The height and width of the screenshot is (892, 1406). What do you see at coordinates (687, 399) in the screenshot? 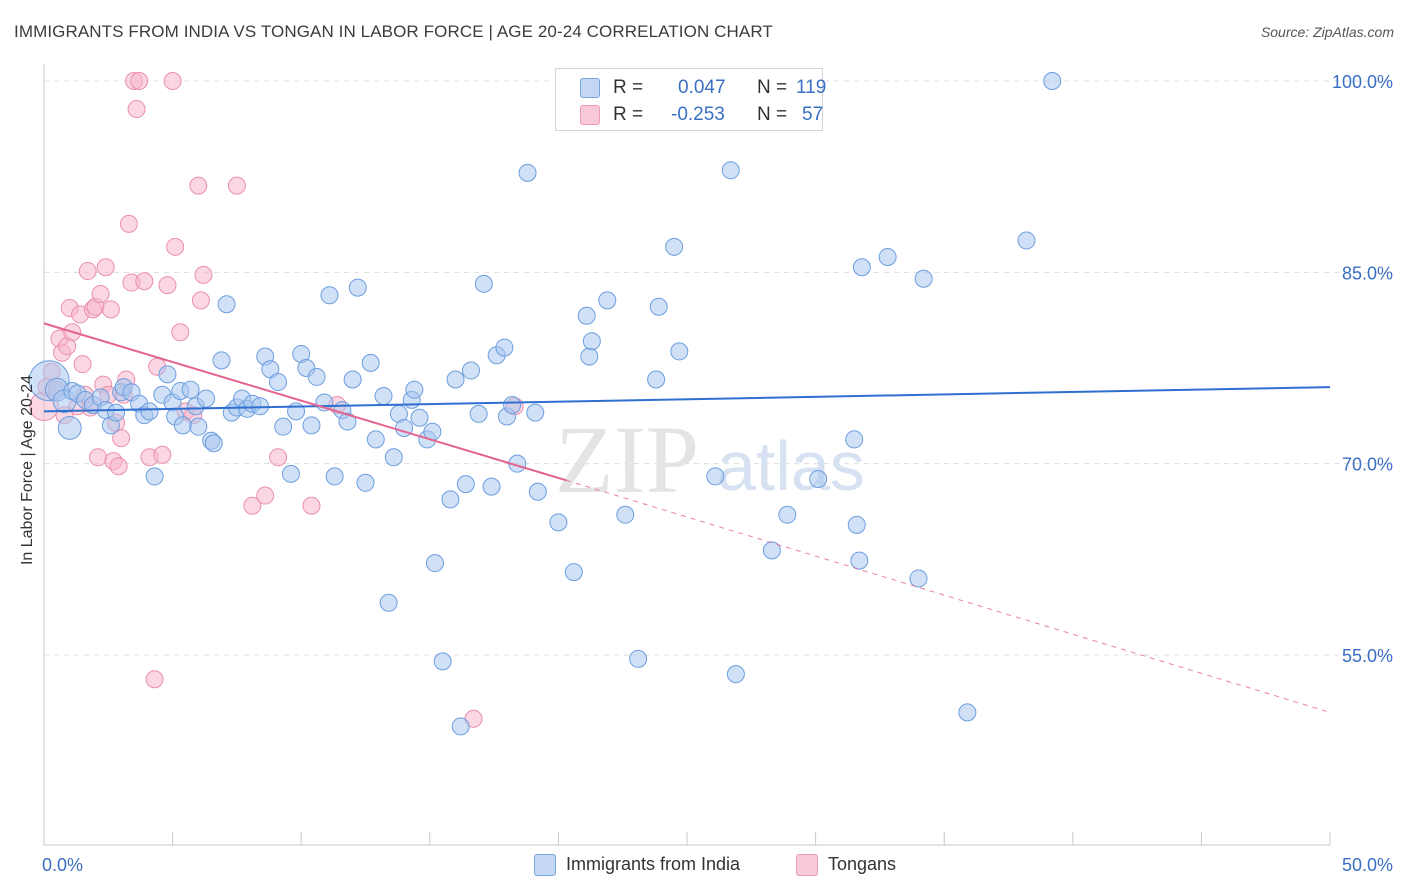
I see `india-trend-line` at bounding box center [687, 399].